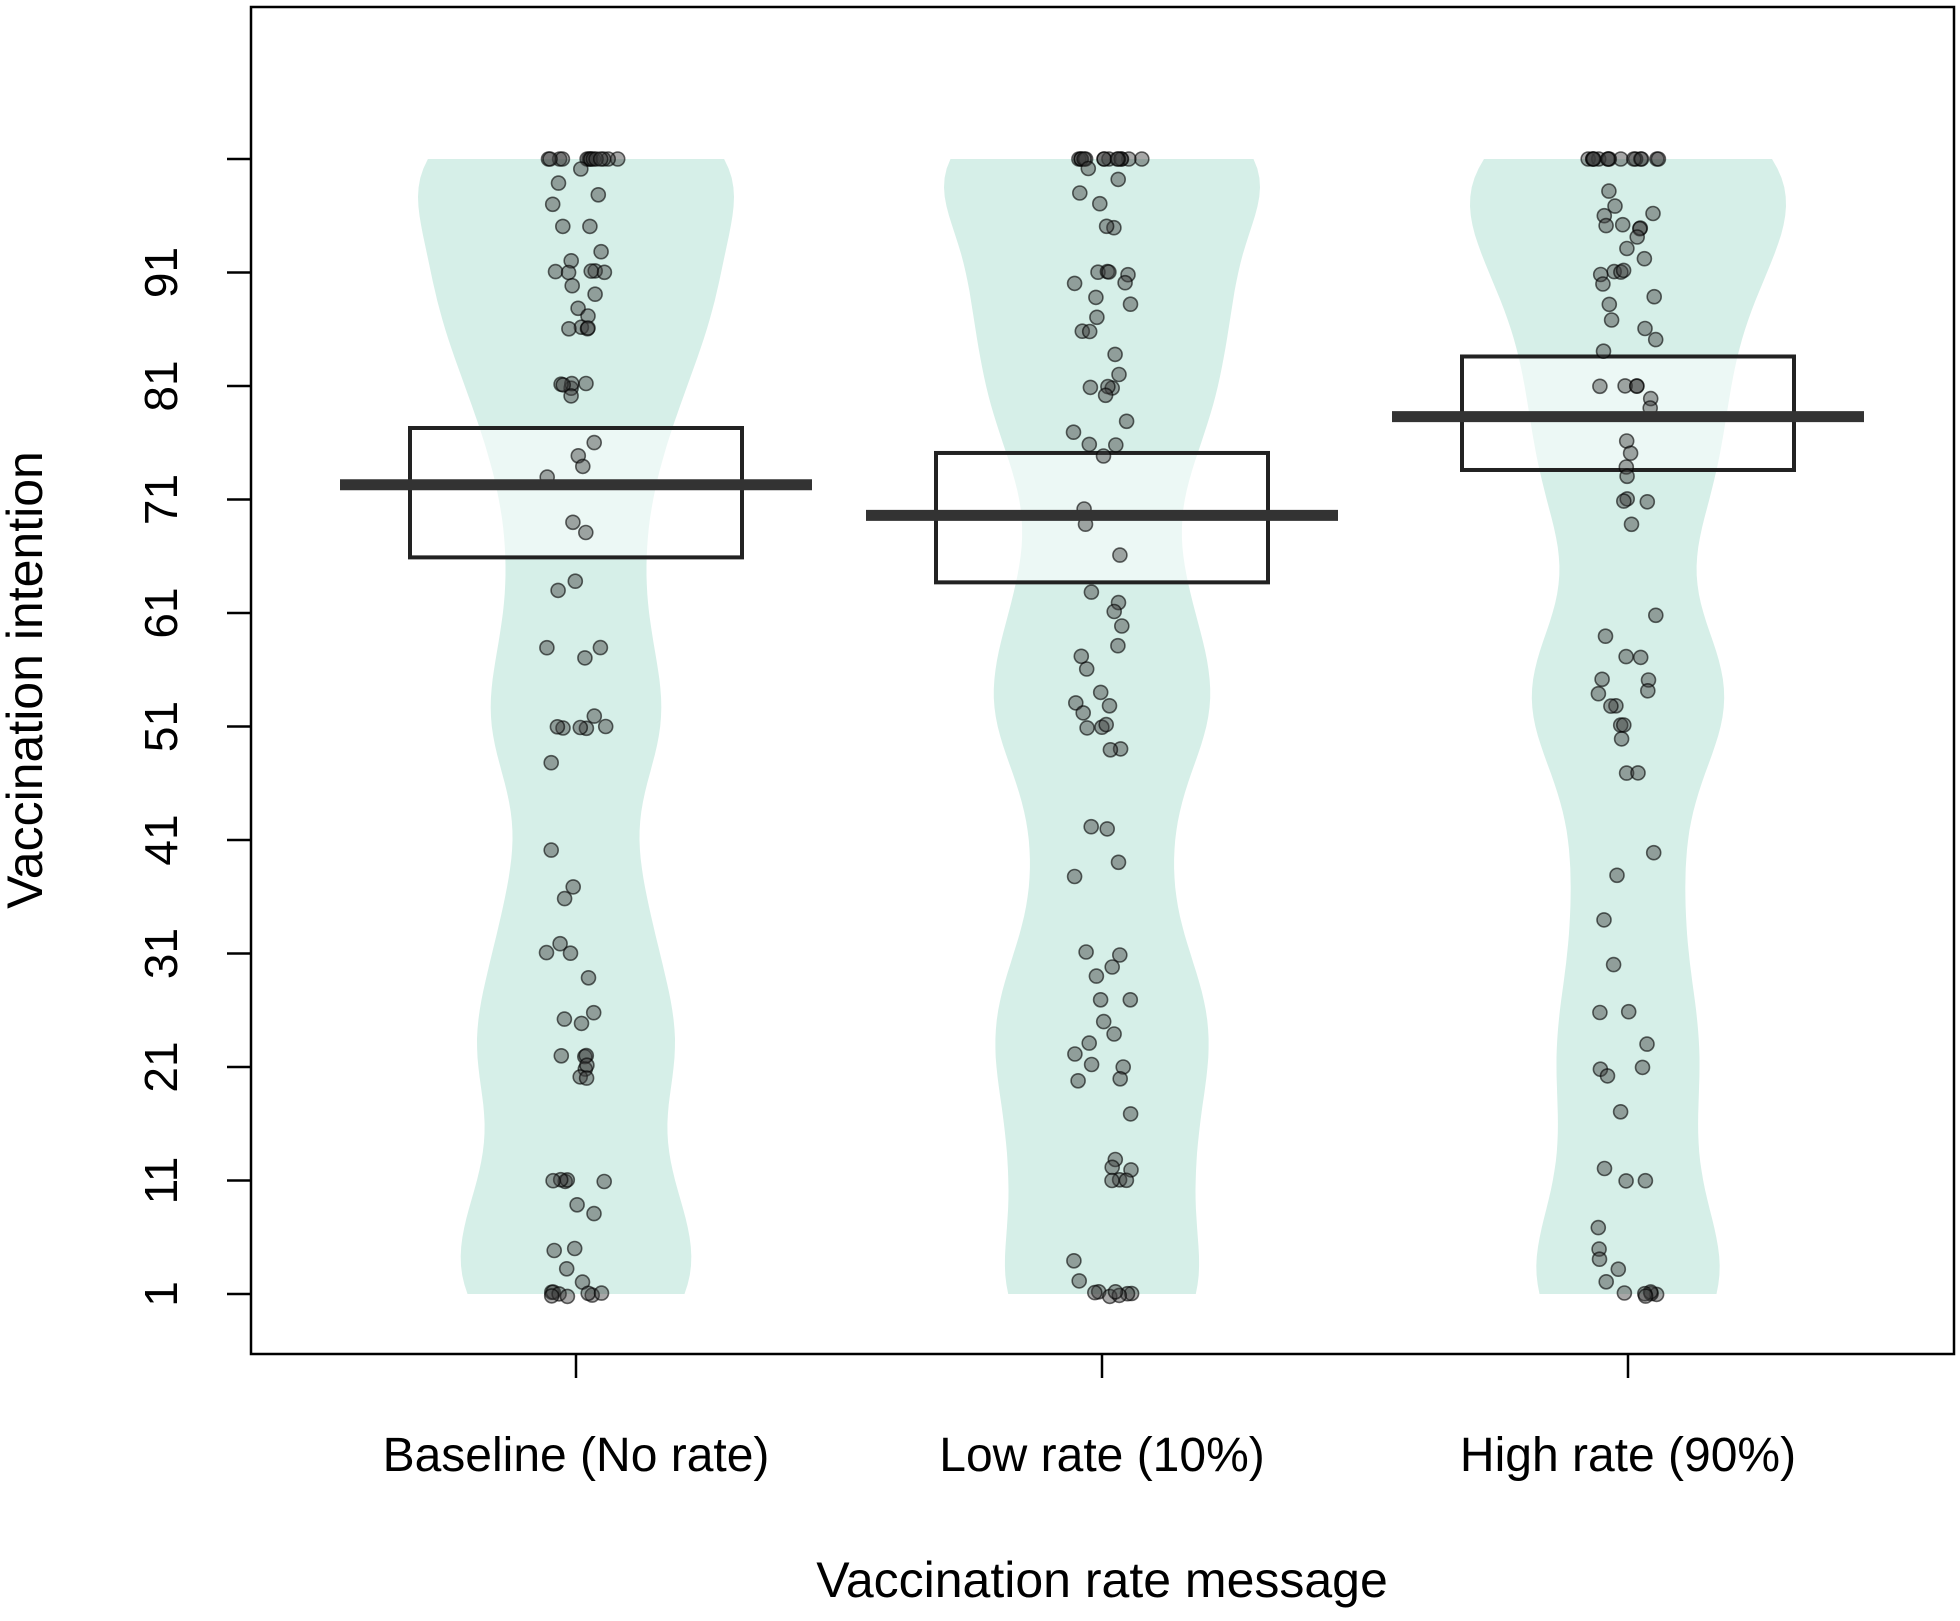 This screenshot has width=1960, height=1621. I want to click on x-axis-title: Vaccination rate message, so click(1102, 1580).